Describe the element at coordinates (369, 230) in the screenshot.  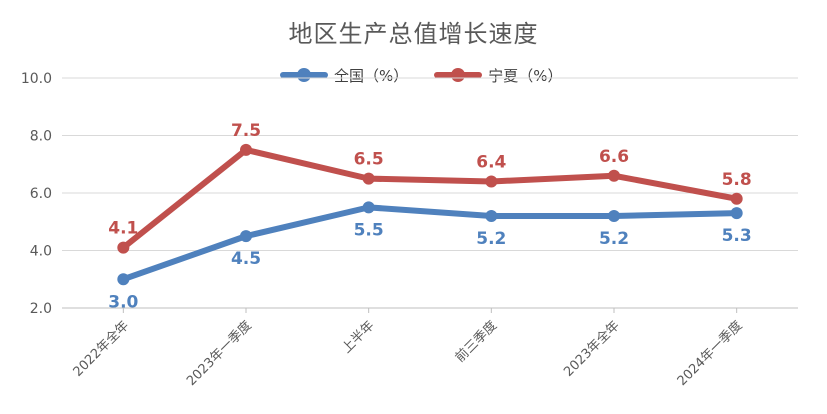
I see `data-label: 5.5` at that location.